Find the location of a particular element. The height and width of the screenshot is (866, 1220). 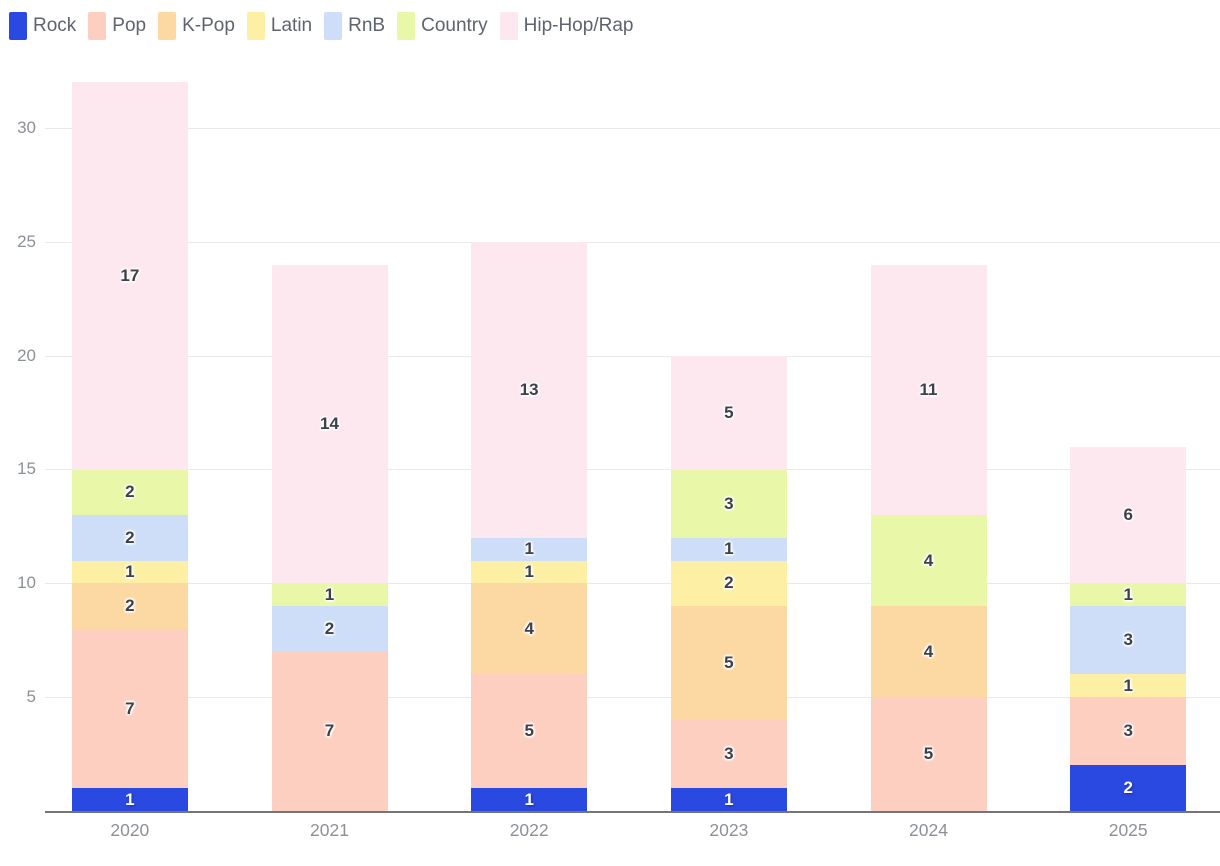

segment-hip-hop-rap-2024: 11 is located at coordinates (928, 389).